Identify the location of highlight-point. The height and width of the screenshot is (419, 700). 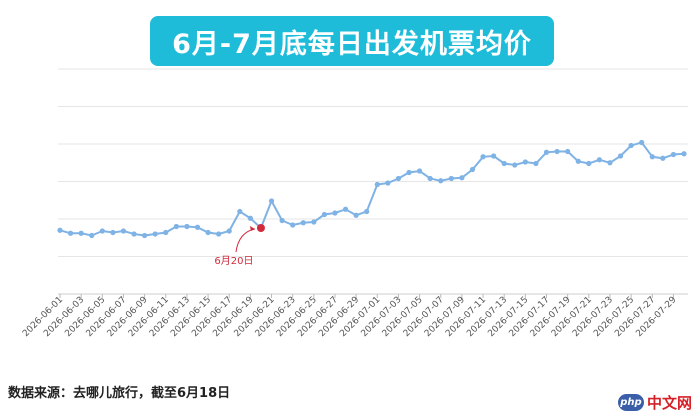
(260, 228).